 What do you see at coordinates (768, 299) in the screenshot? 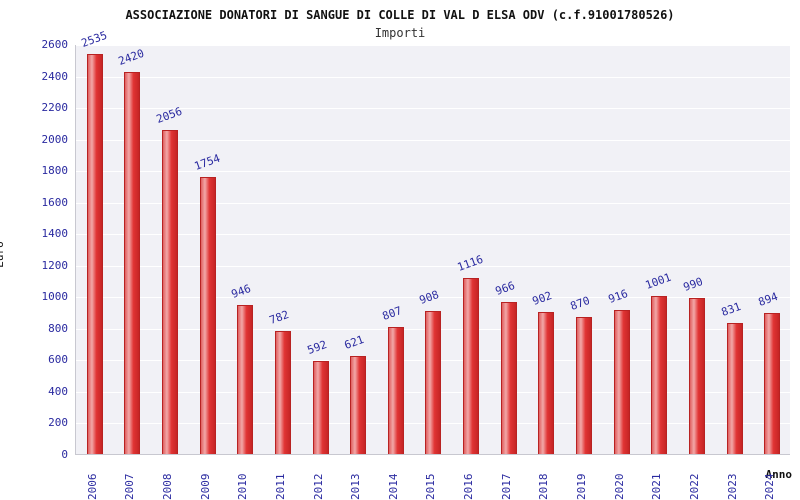
I see `value-label: 894` at bounding box center [768, 299].